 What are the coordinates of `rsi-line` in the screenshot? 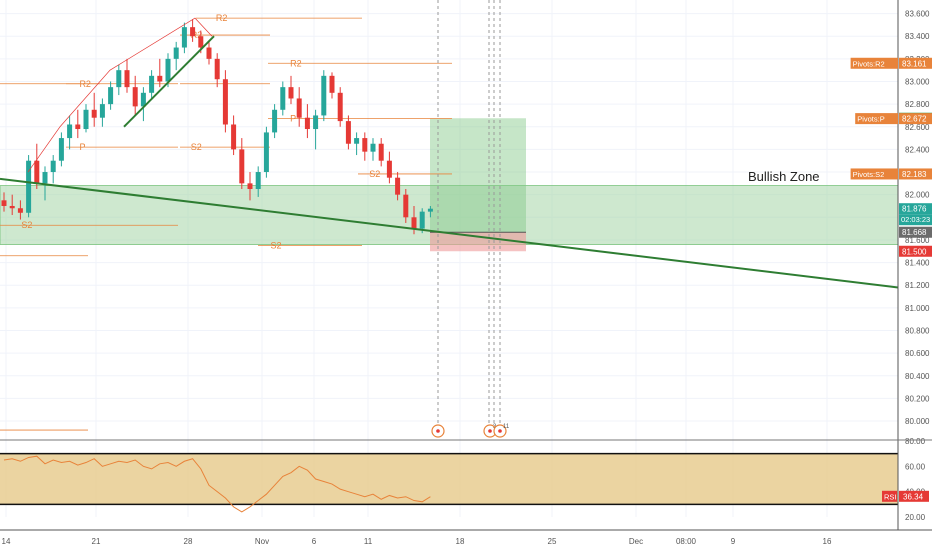 It's located at (217, 484).